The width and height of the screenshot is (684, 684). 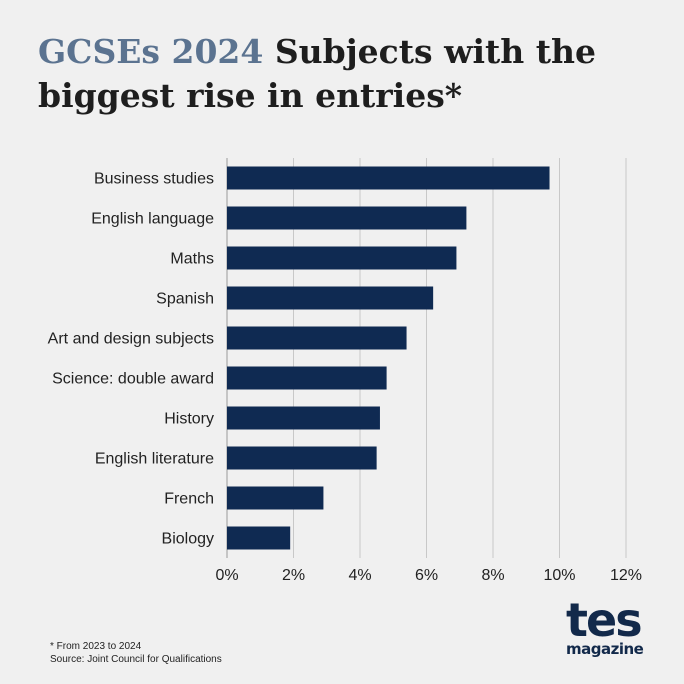 What do you see at coordinates (359, 575) in the screenshot?
I see `tick-label: 4%` at bounding box center [359, 575].